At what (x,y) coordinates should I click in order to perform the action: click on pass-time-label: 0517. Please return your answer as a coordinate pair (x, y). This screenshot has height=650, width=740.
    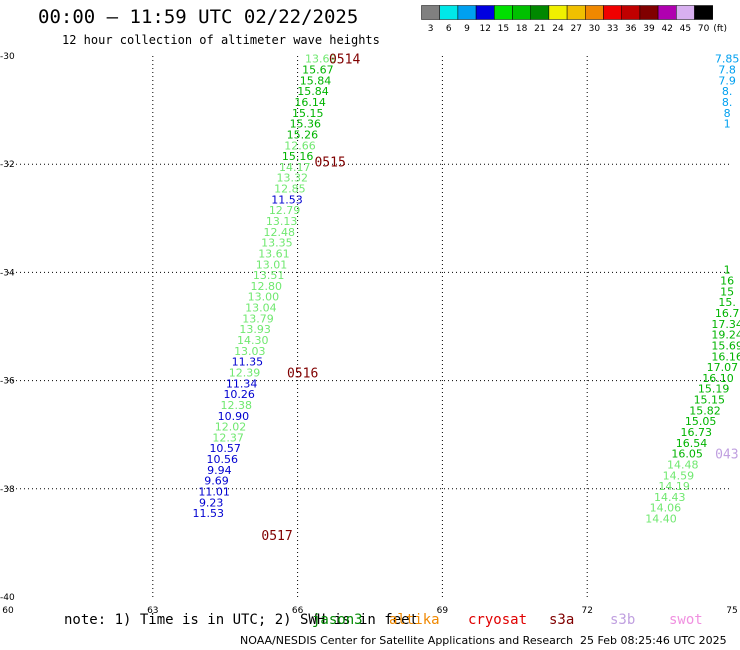
    Looking at the image, I should click on (276, 536).